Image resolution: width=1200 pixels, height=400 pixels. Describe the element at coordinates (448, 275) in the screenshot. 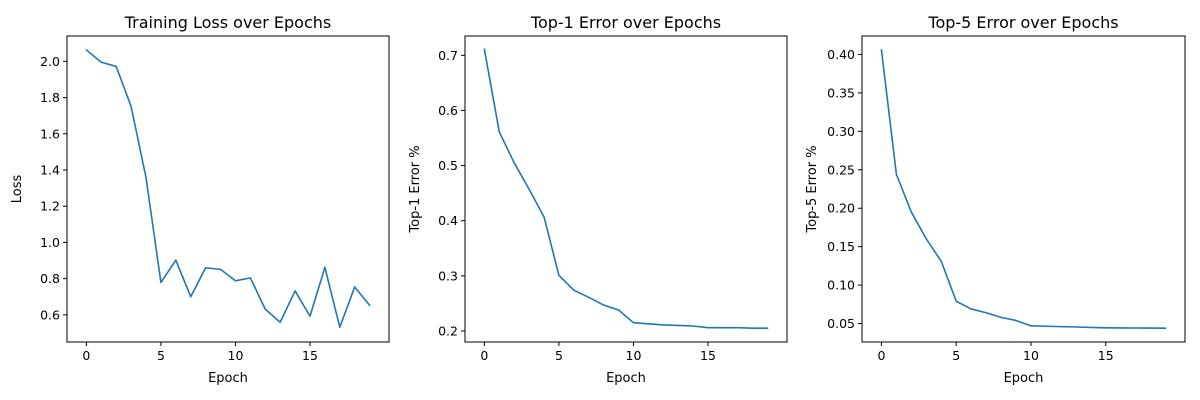

I see `y-tick-label: 0.3` at that location.